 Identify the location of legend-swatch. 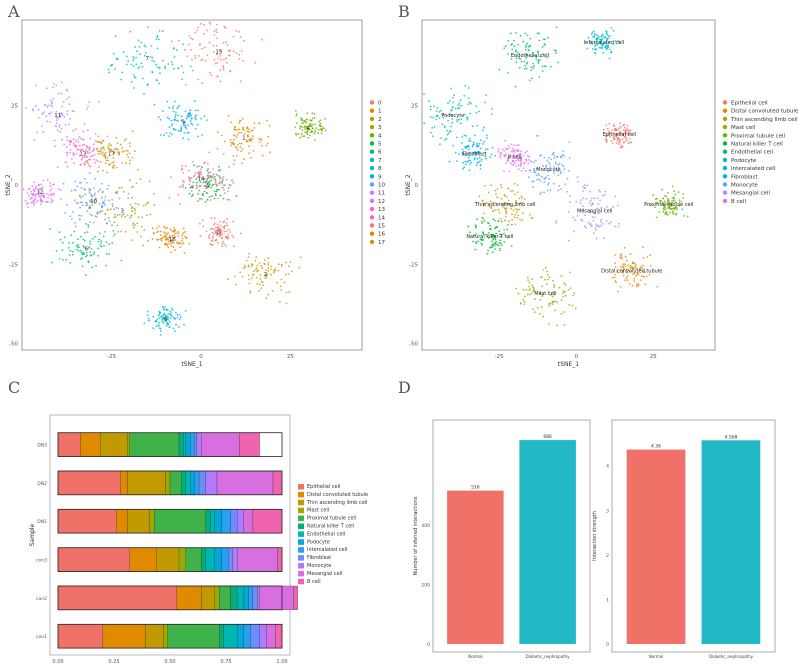
(301, 542).